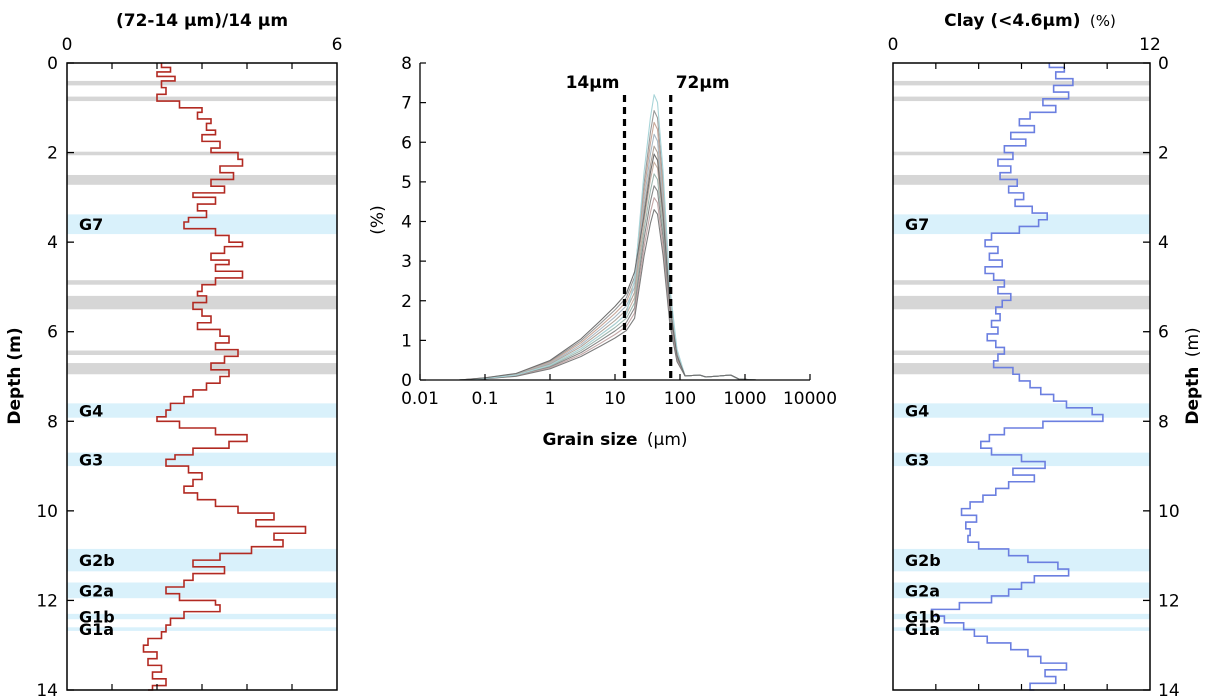 The width and height of the screenshot is (1211, 697). What do you see at coordinates (337, 45) in the screenshot?
I see `left-x-tick-6: 6` at bounding box center [337, 45].